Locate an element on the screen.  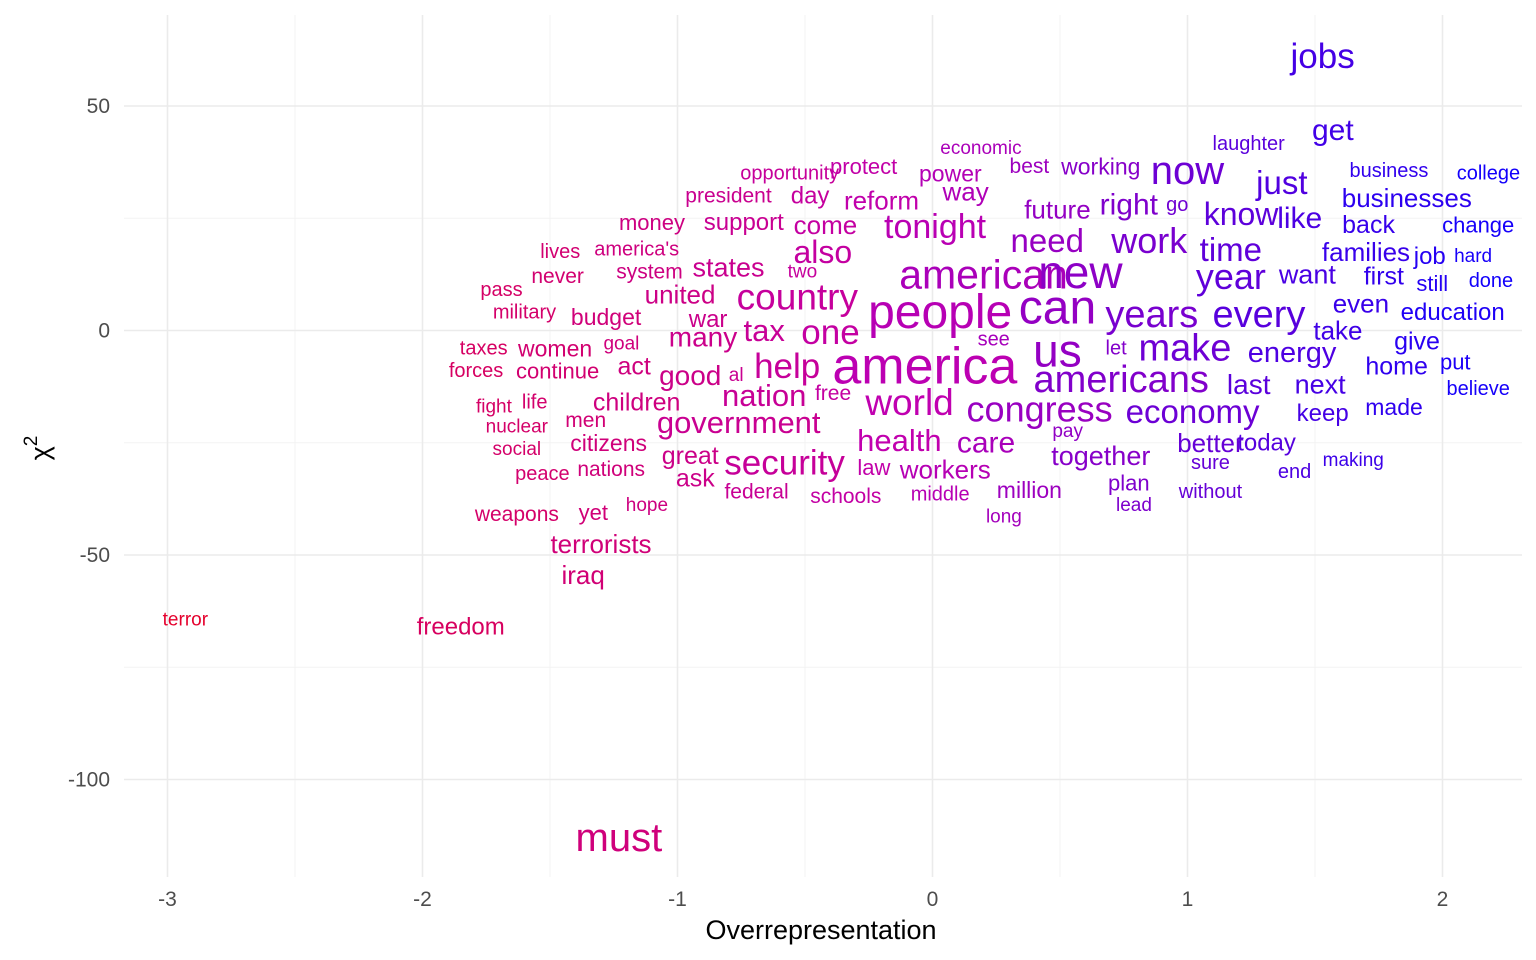
word-point: believe is located at coordinates (1478, 389).